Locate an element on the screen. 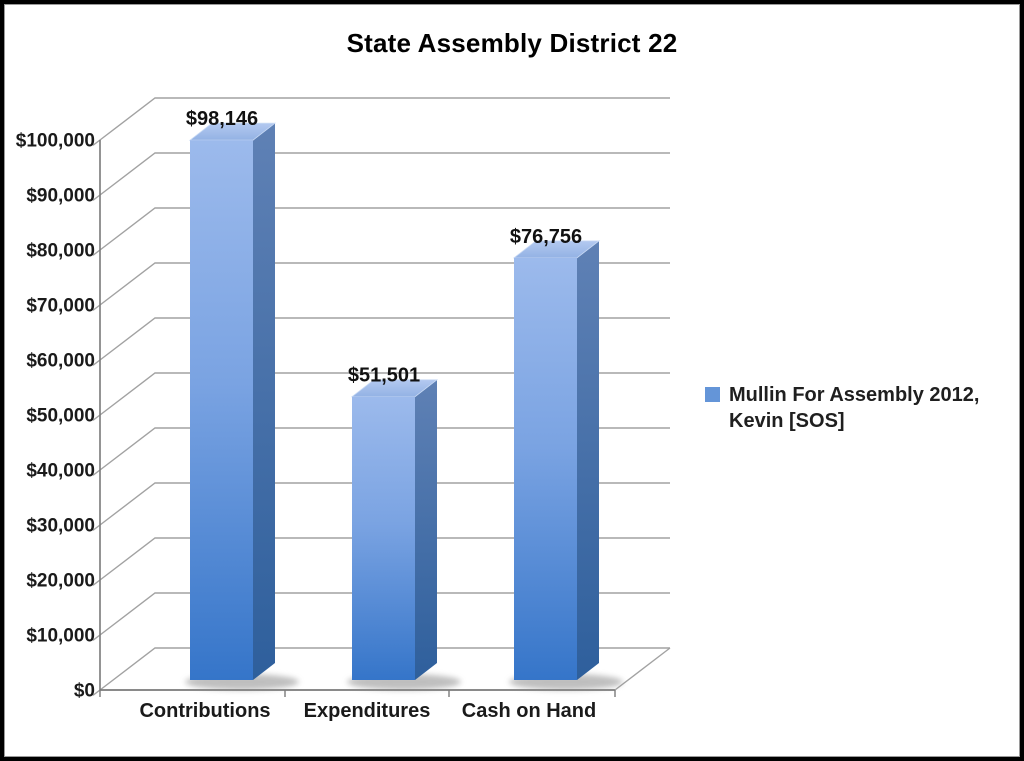 The width and height of the screenshot is (1024, 761). legend: Mullin For Assembly 2012, Kevin [SOS] is located at coordinates (859, 408).